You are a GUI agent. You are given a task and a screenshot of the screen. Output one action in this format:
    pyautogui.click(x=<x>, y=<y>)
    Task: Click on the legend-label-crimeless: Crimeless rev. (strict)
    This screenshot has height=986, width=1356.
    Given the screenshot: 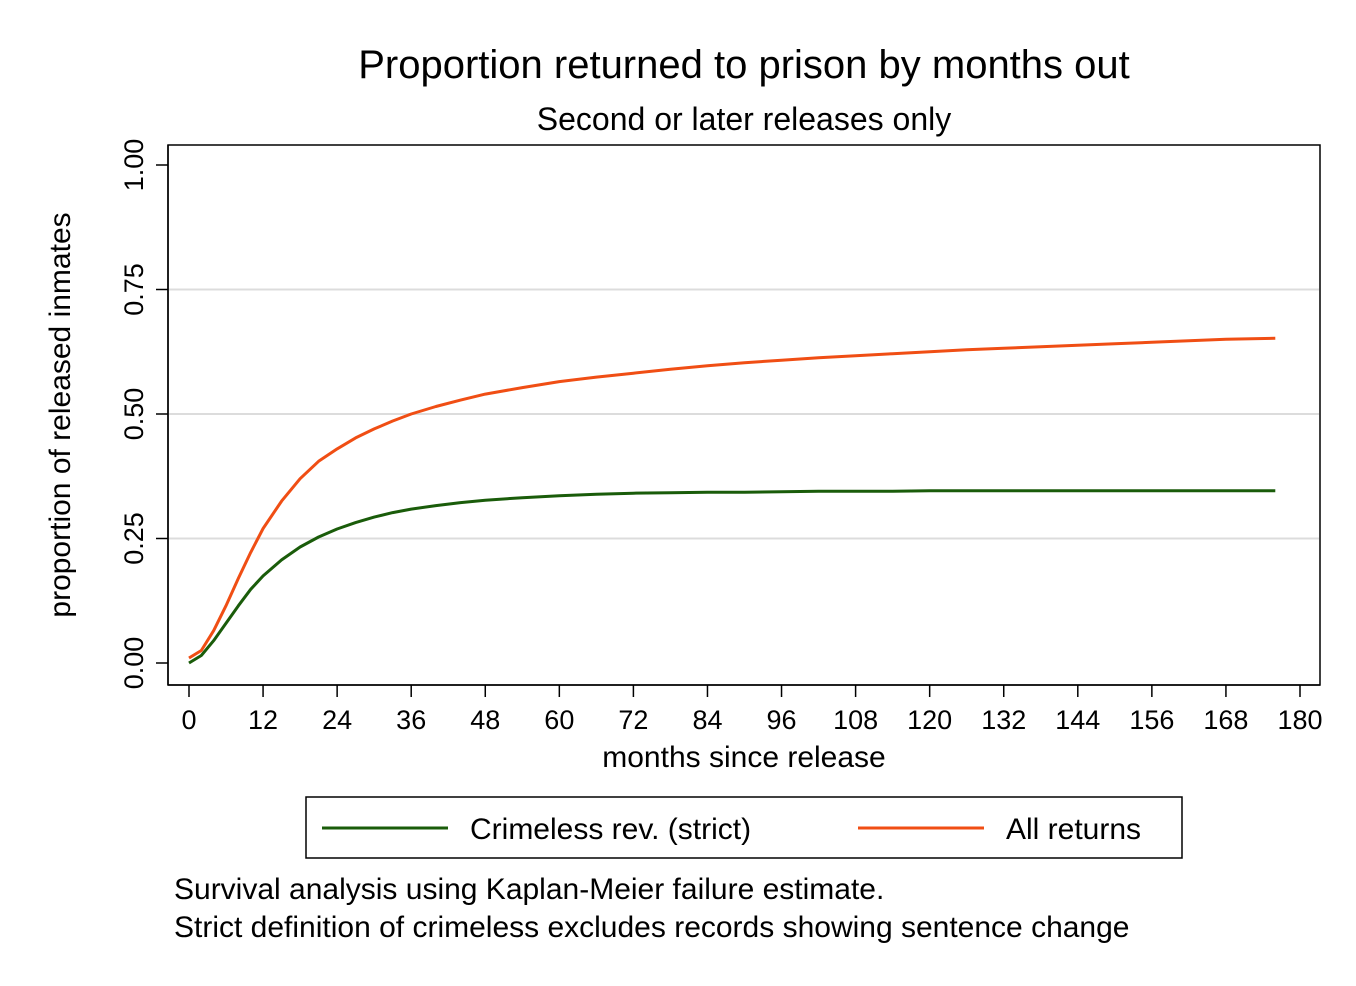 What is the action you would take?
    pyautogui.click(x=610, y=829)
    